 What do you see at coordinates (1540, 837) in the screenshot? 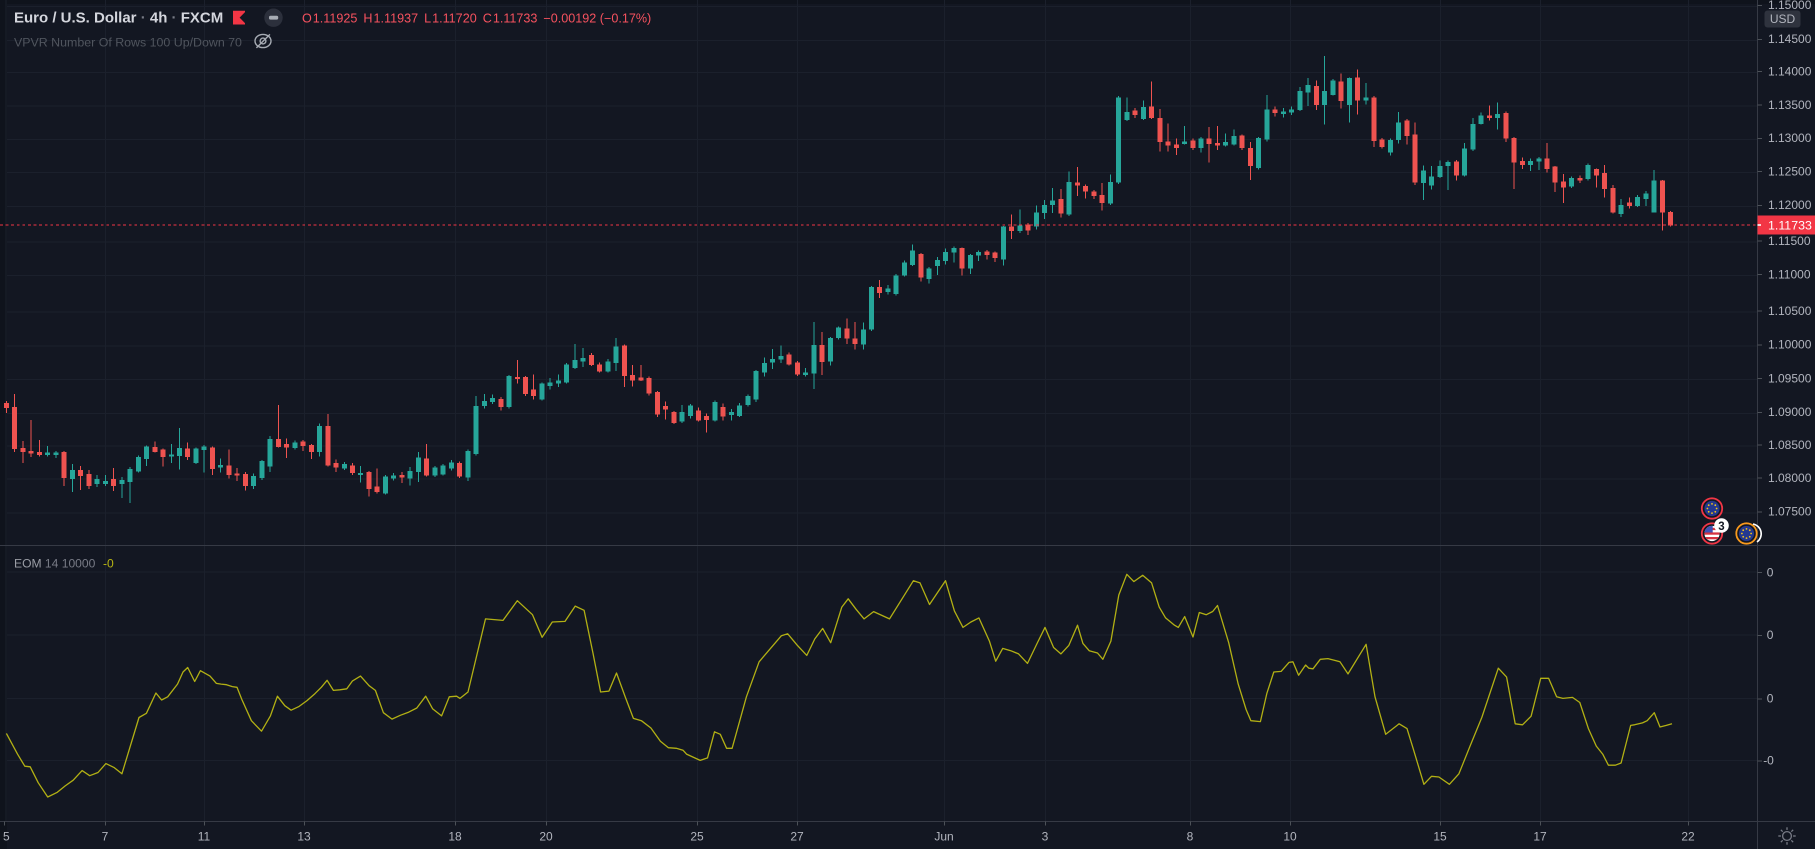
I see `svg-text: 17` at bounding box center [1540, 837].